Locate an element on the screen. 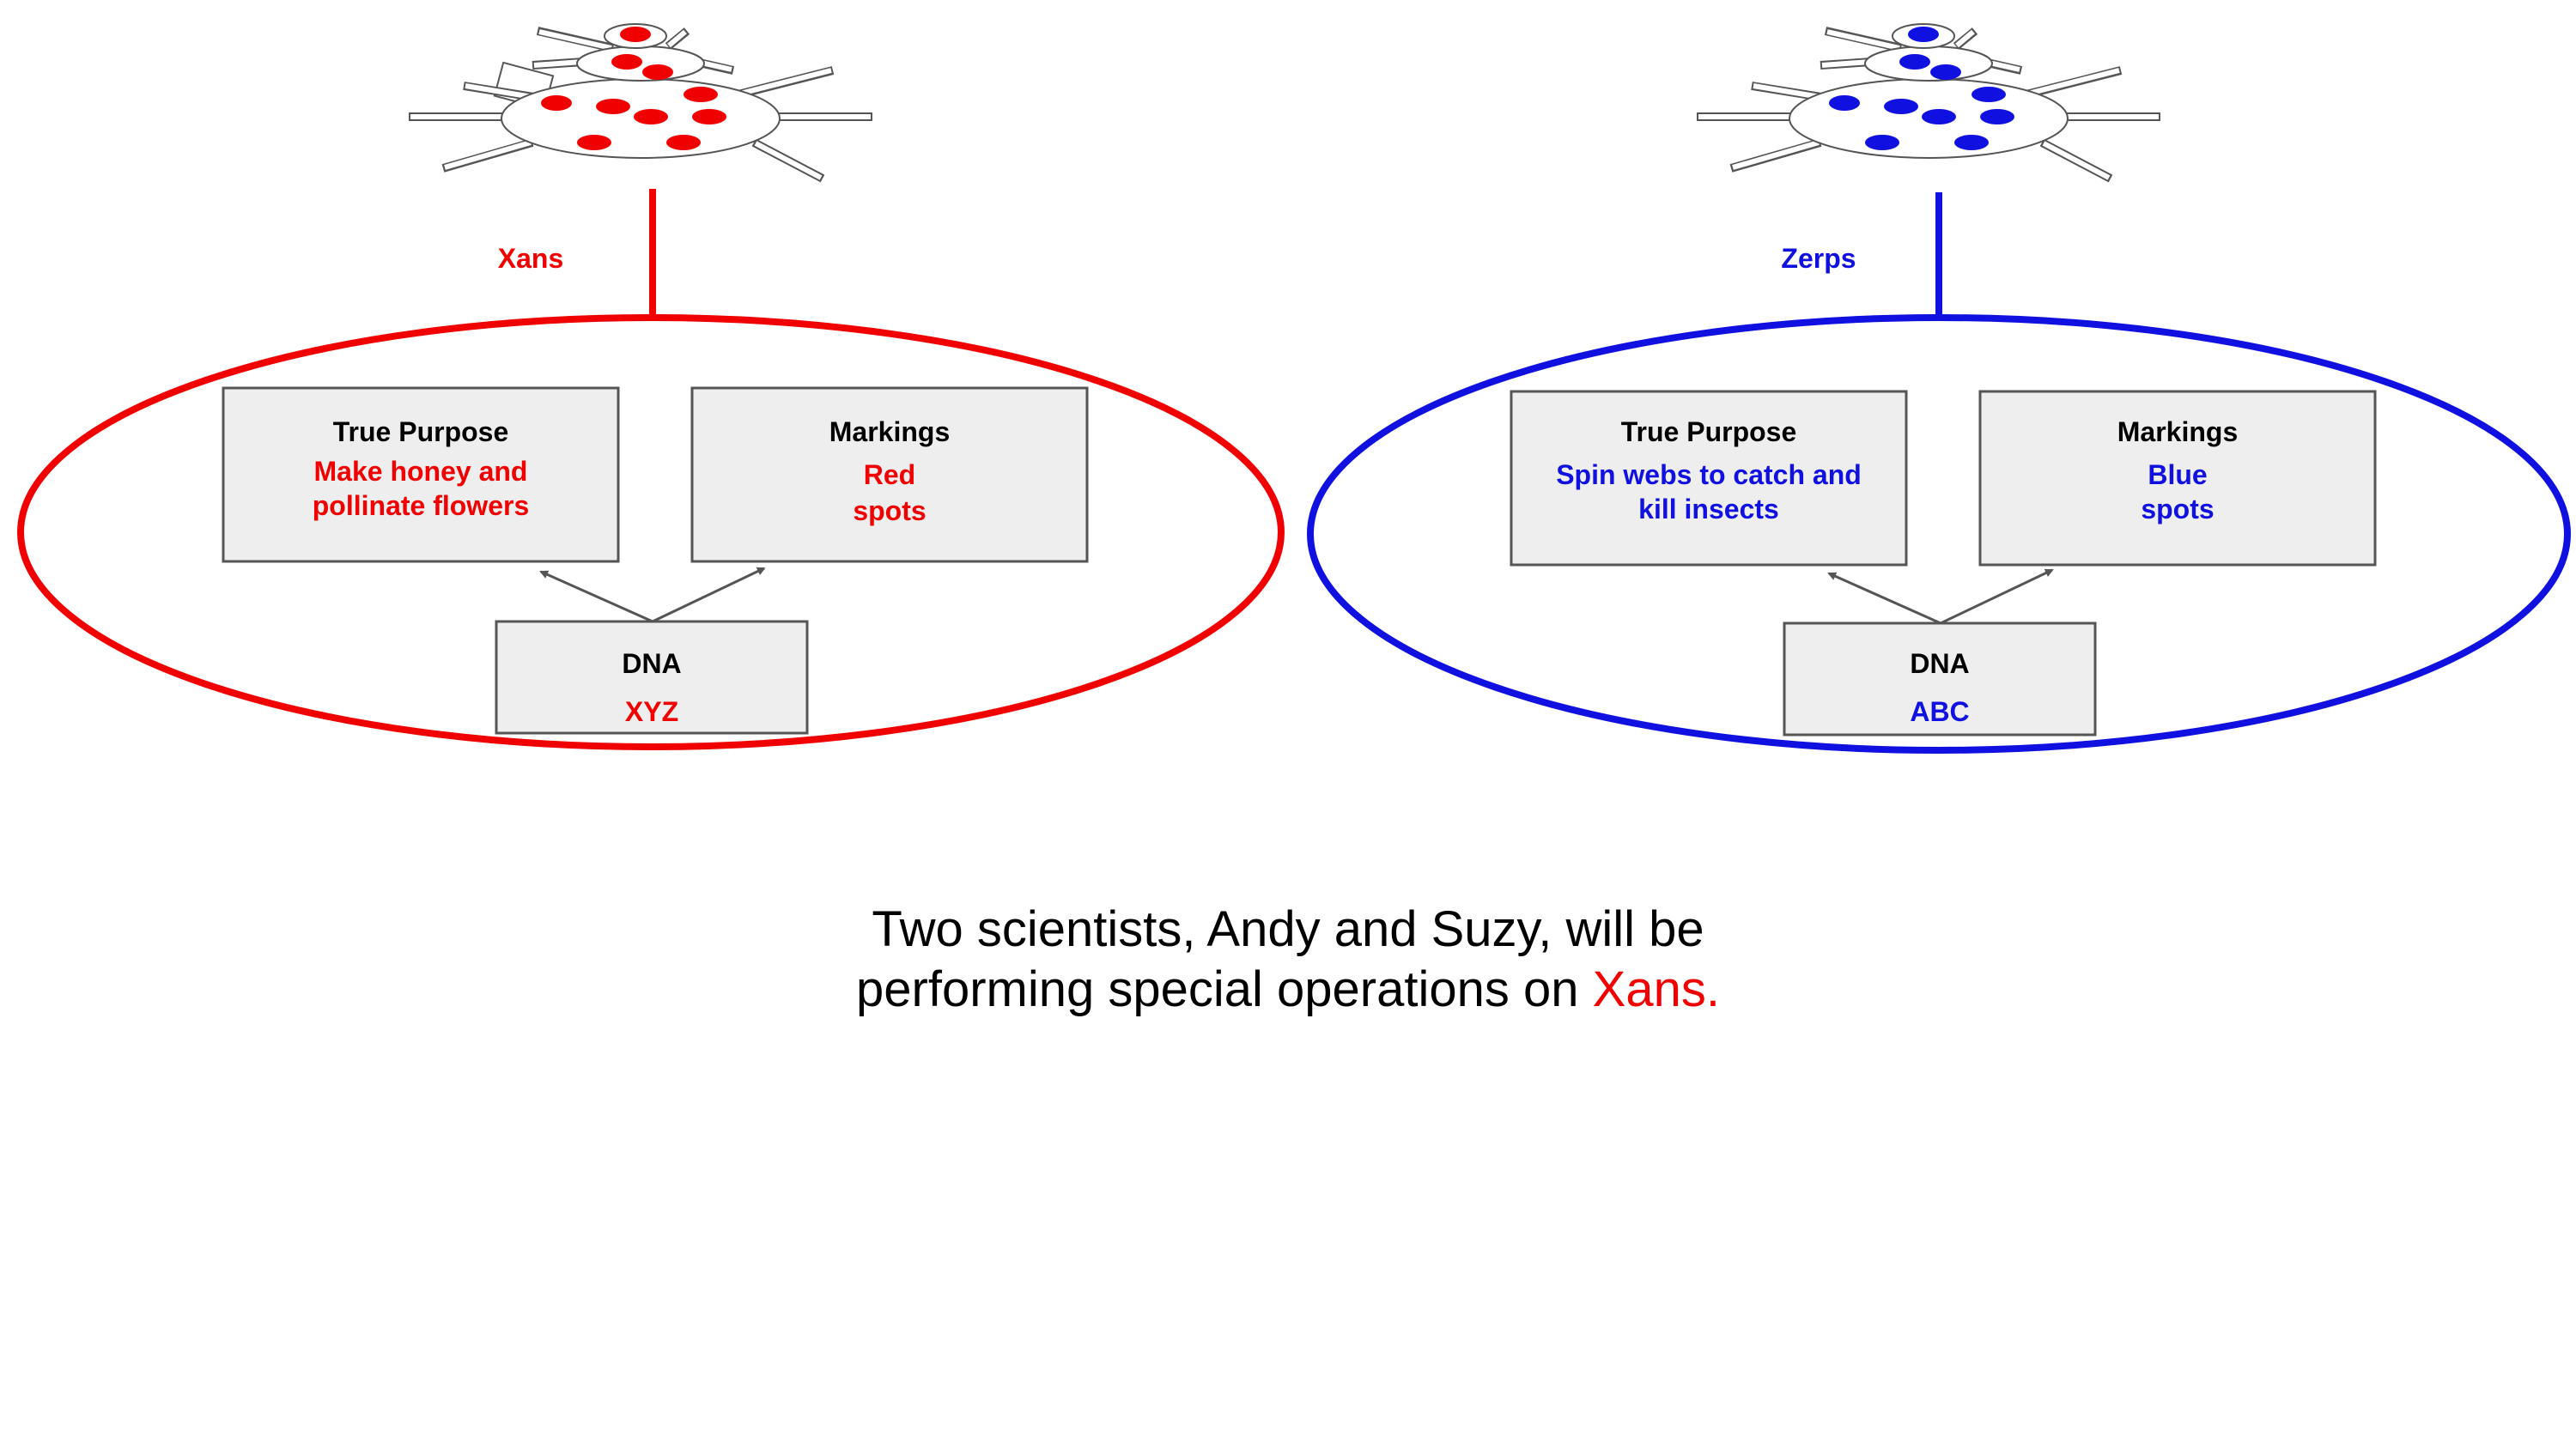 The width and height of the screenshot is (2576, 1449). zerps-markings-line1: Blue is located at coordinates (2178, 475).